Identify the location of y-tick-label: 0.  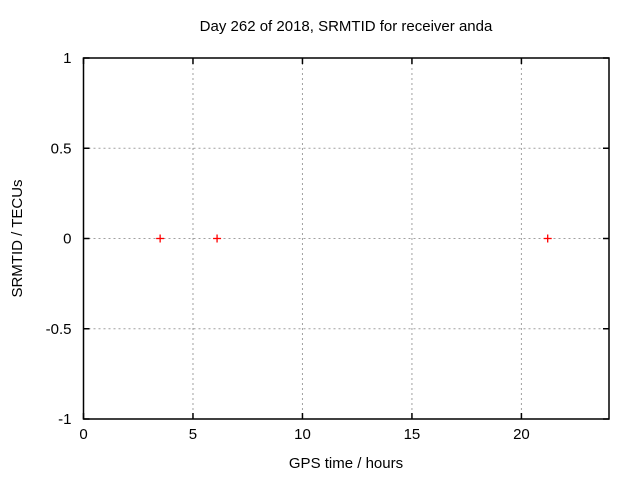
(67, 239).